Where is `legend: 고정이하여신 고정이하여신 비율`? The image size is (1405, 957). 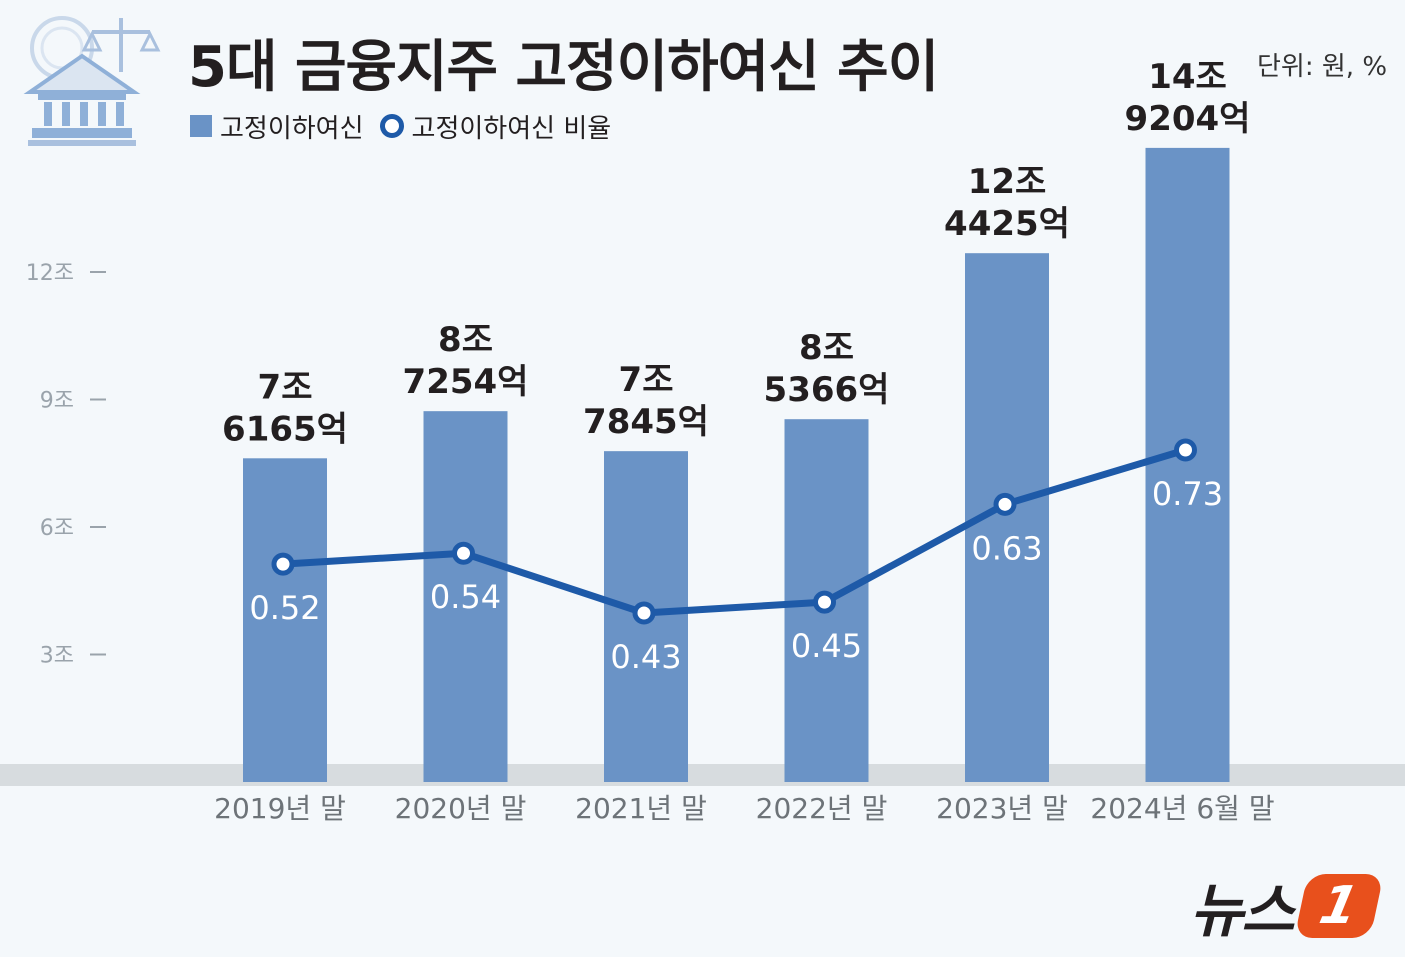
legend: 고정이하여신 고정이하여신 비율 is located at coordinates (400, 126).